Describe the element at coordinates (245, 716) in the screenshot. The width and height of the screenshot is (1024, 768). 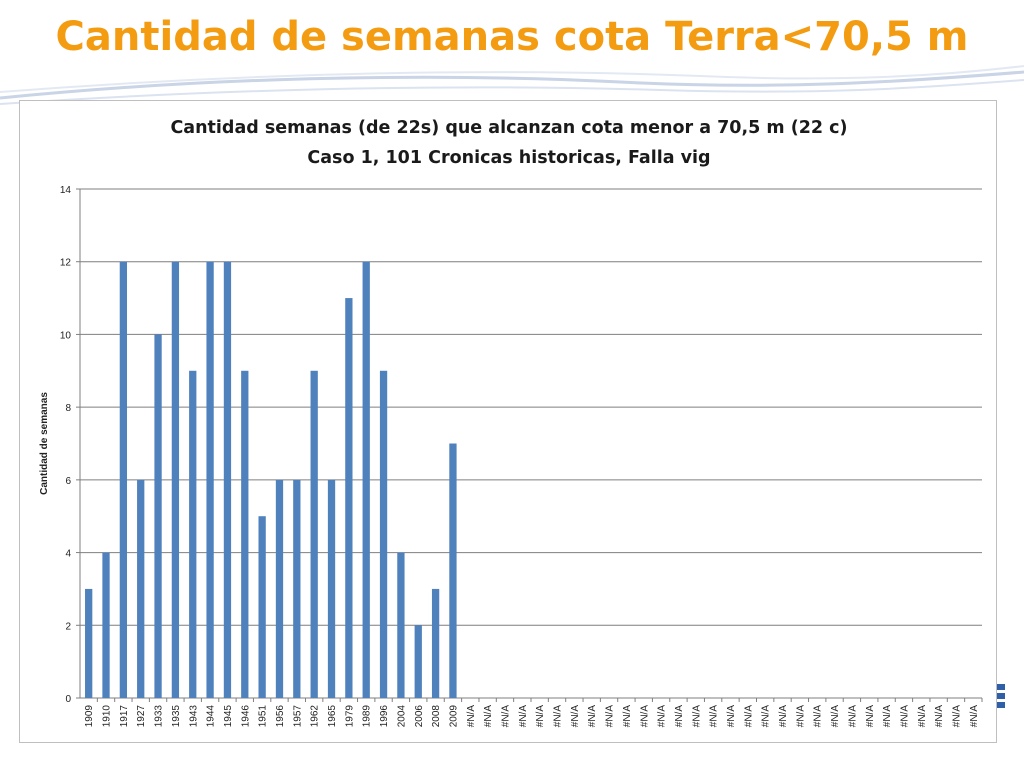
I see `x-tick-label: 1946` at that location.